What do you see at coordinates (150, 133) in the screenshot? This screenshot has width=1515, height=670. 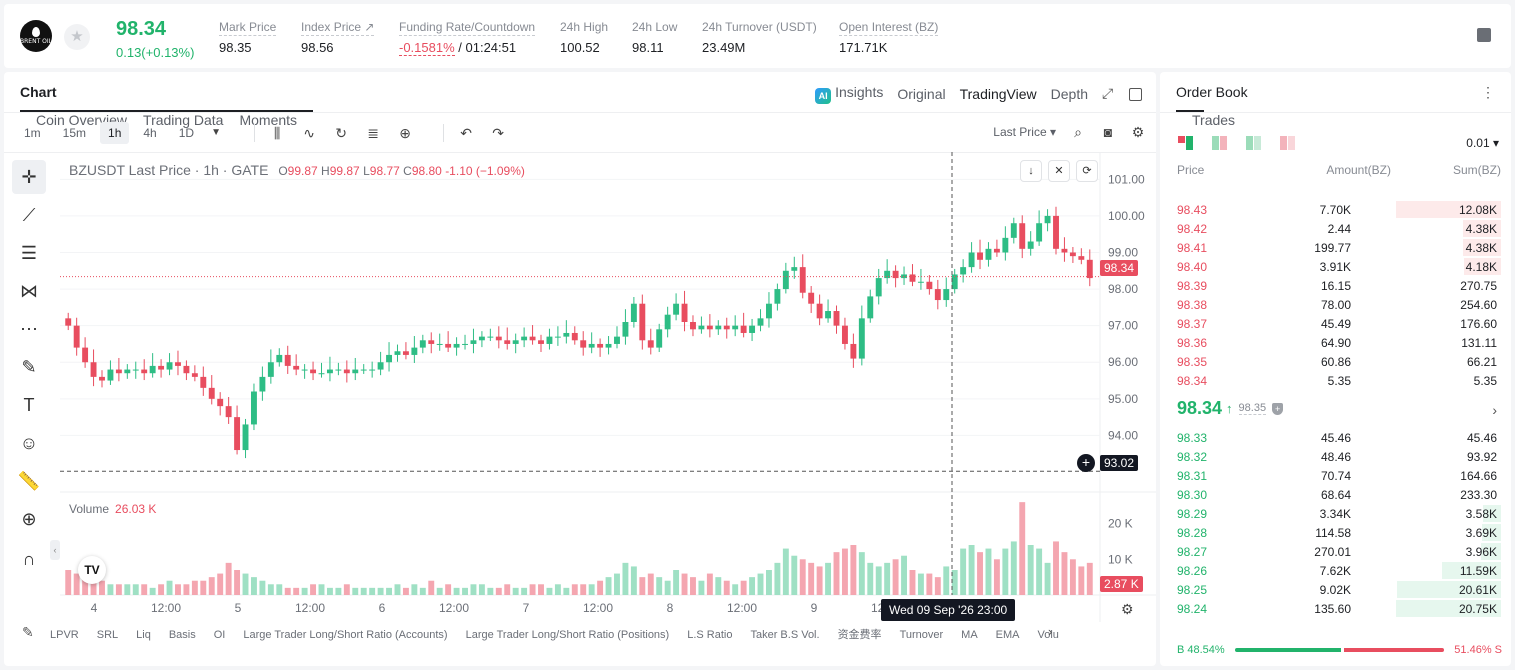 I see `interval-4h: 4h` at bounding box center [150, 133].